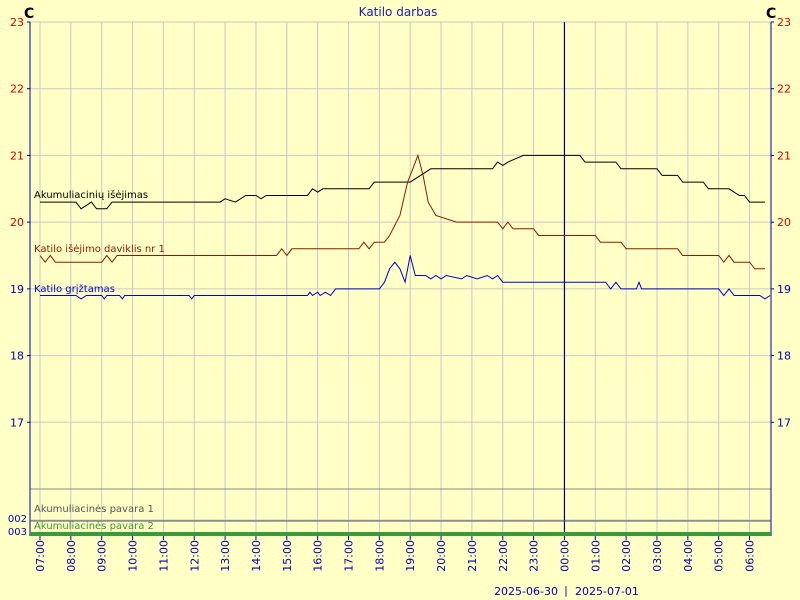 The width and height of the screenshot is (800, 600). What do you see at coordinates (17, 532) in the screenshot?
I see `digital-code-2: 003` at bounding box center [17, 532].